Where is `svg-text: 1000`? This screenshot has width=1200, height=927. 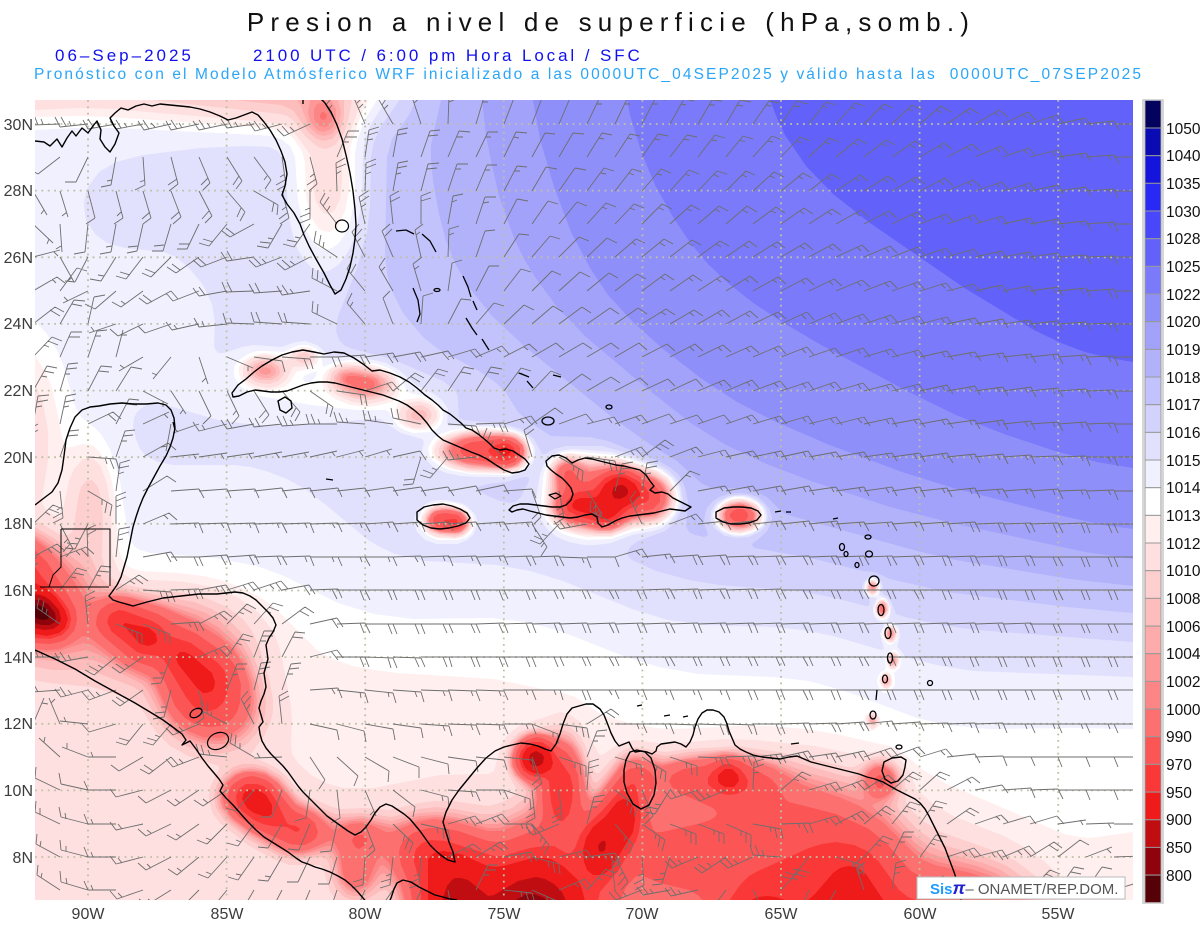
svg-text: 1000 is located at coordinates (1183, 710).